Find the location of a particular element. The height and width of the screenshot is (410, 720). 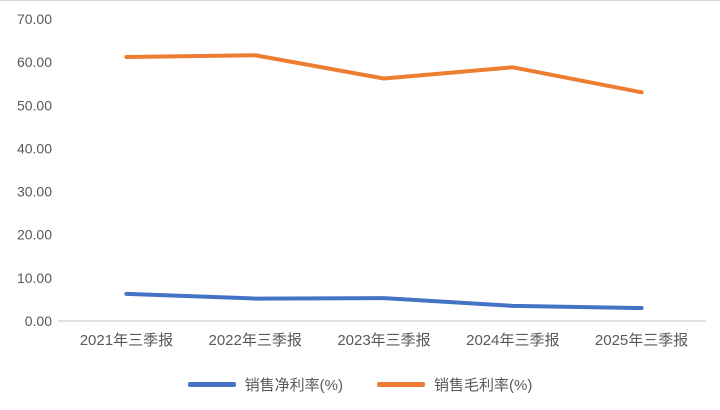

x-axis-category-label: 2023年三季报 is located at coordinates (383, 340).